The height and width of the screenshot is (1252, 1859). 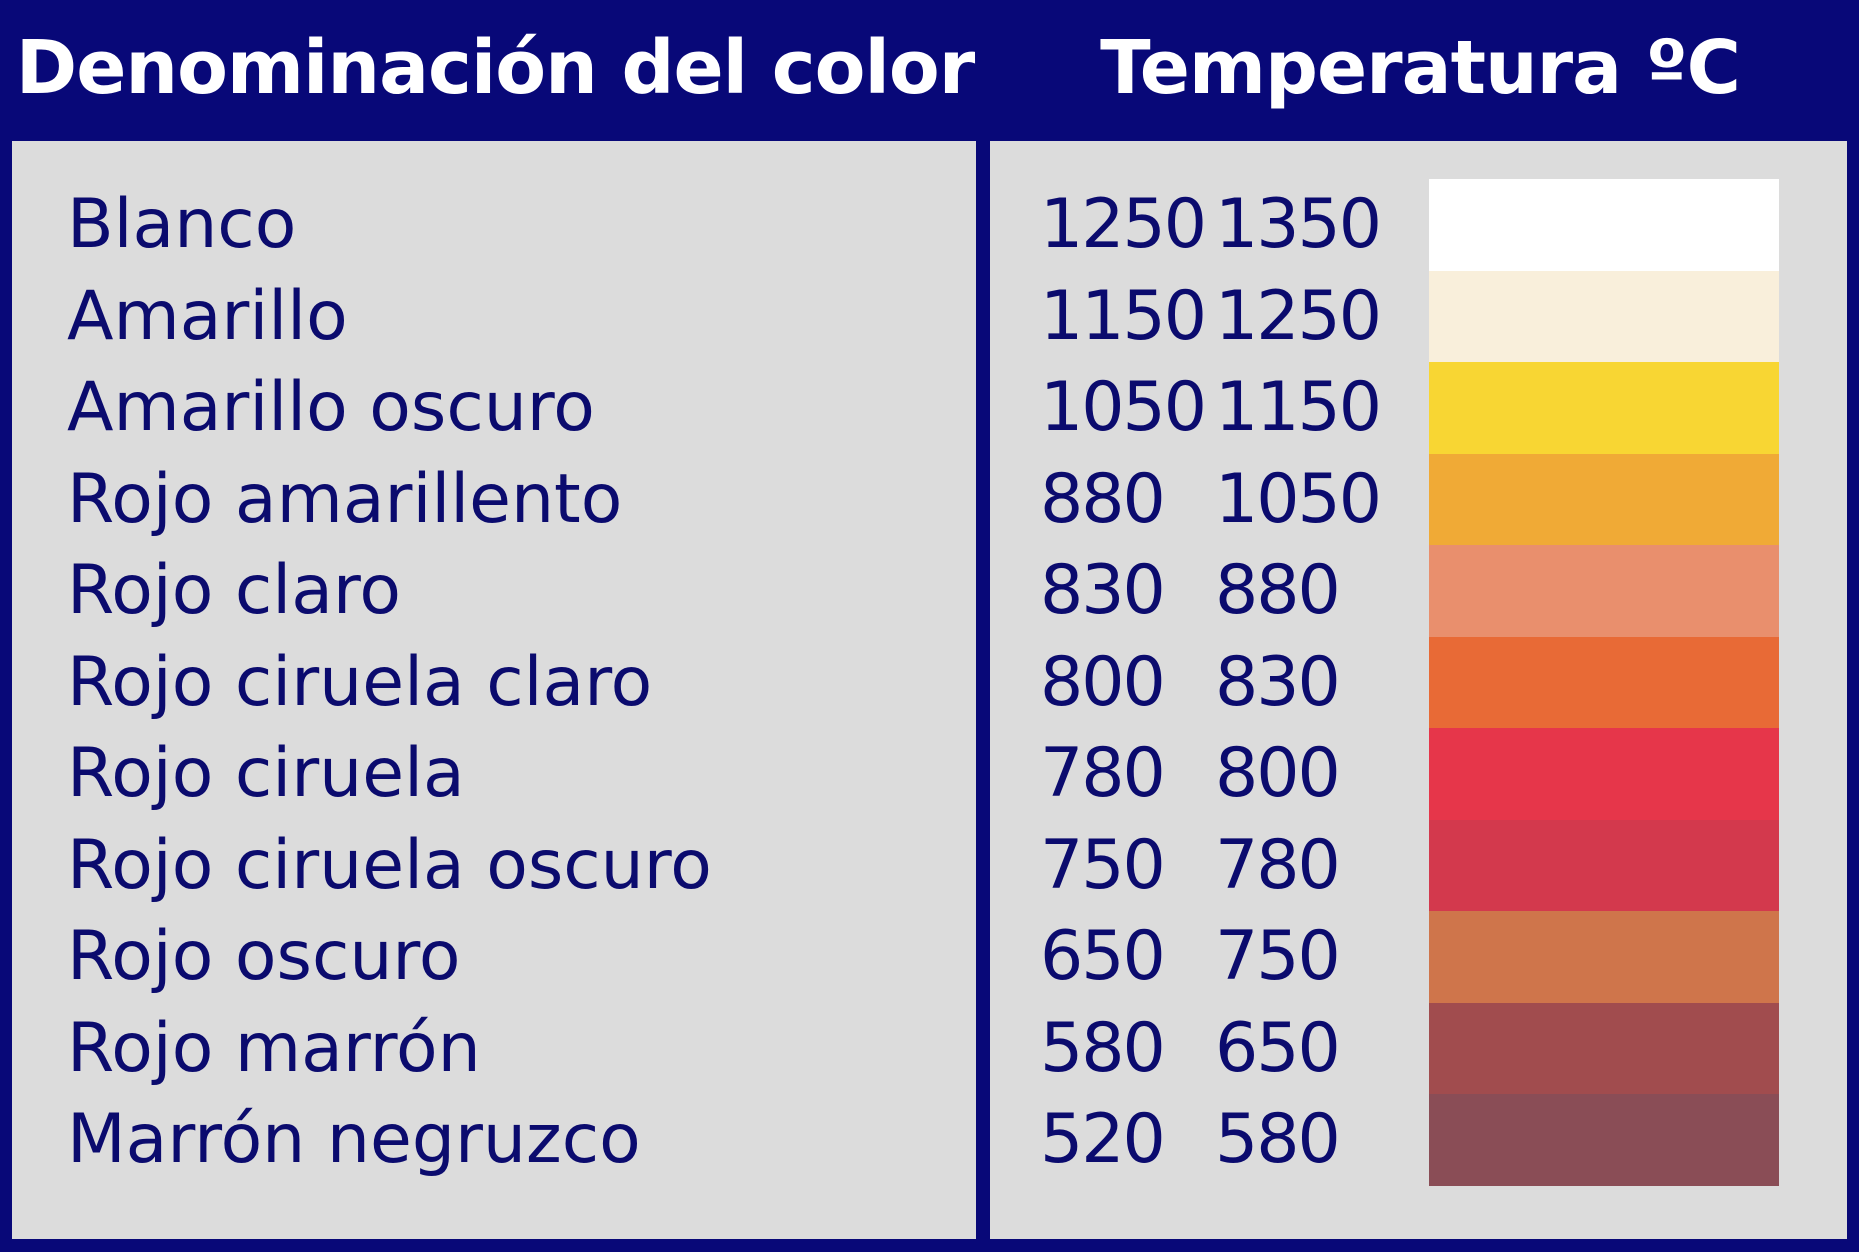 I want to click on color-name-cell: Rojo claro, so click(x=234, y=590).